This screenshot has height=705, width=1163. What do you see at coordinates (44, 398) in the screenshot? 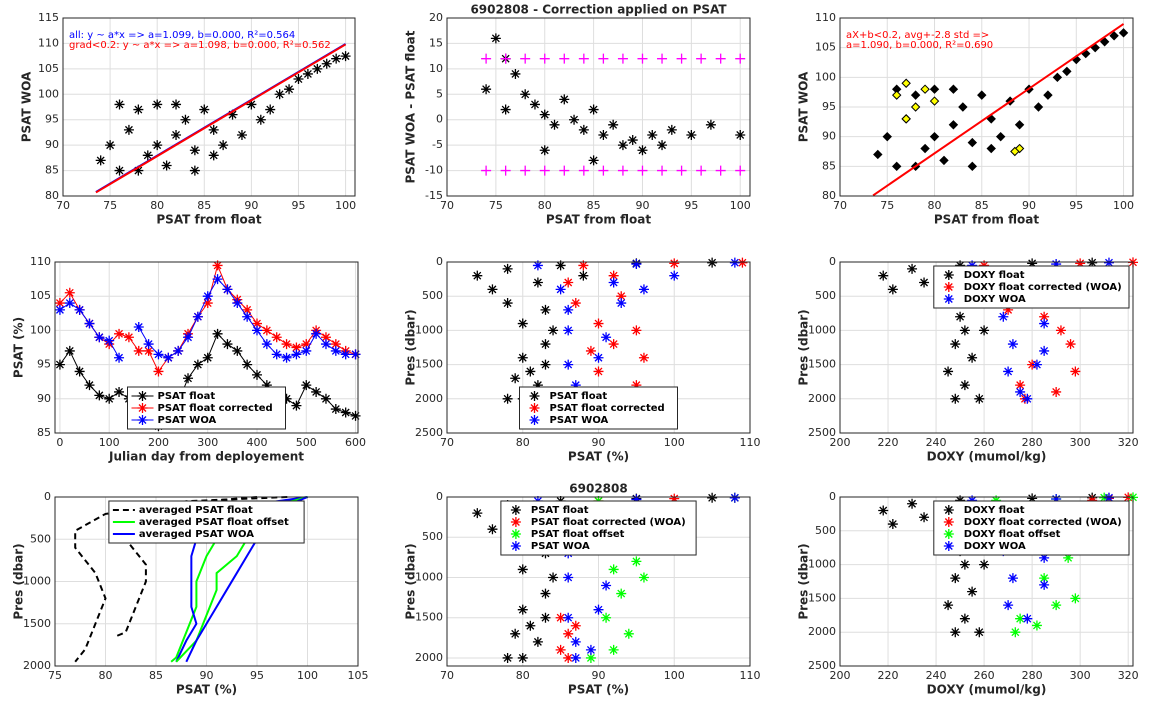
I see `y-tick-label: 90` at bounding box center [44, 398].